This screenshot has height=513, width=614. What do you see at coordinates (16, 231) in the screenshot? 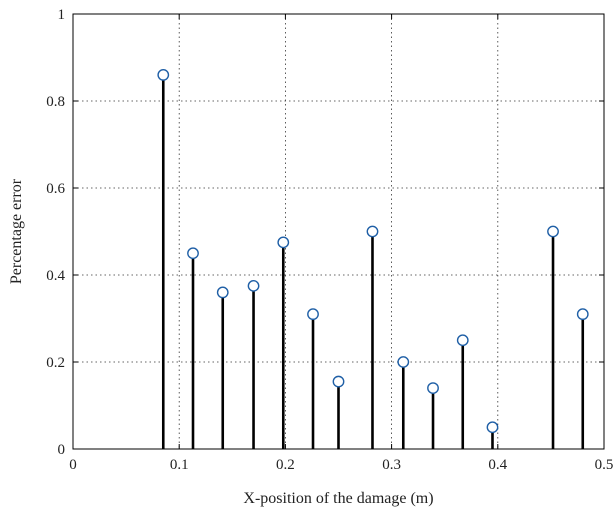
I see `y-axis-label: Percentage error` at bounding box center [16, 231].